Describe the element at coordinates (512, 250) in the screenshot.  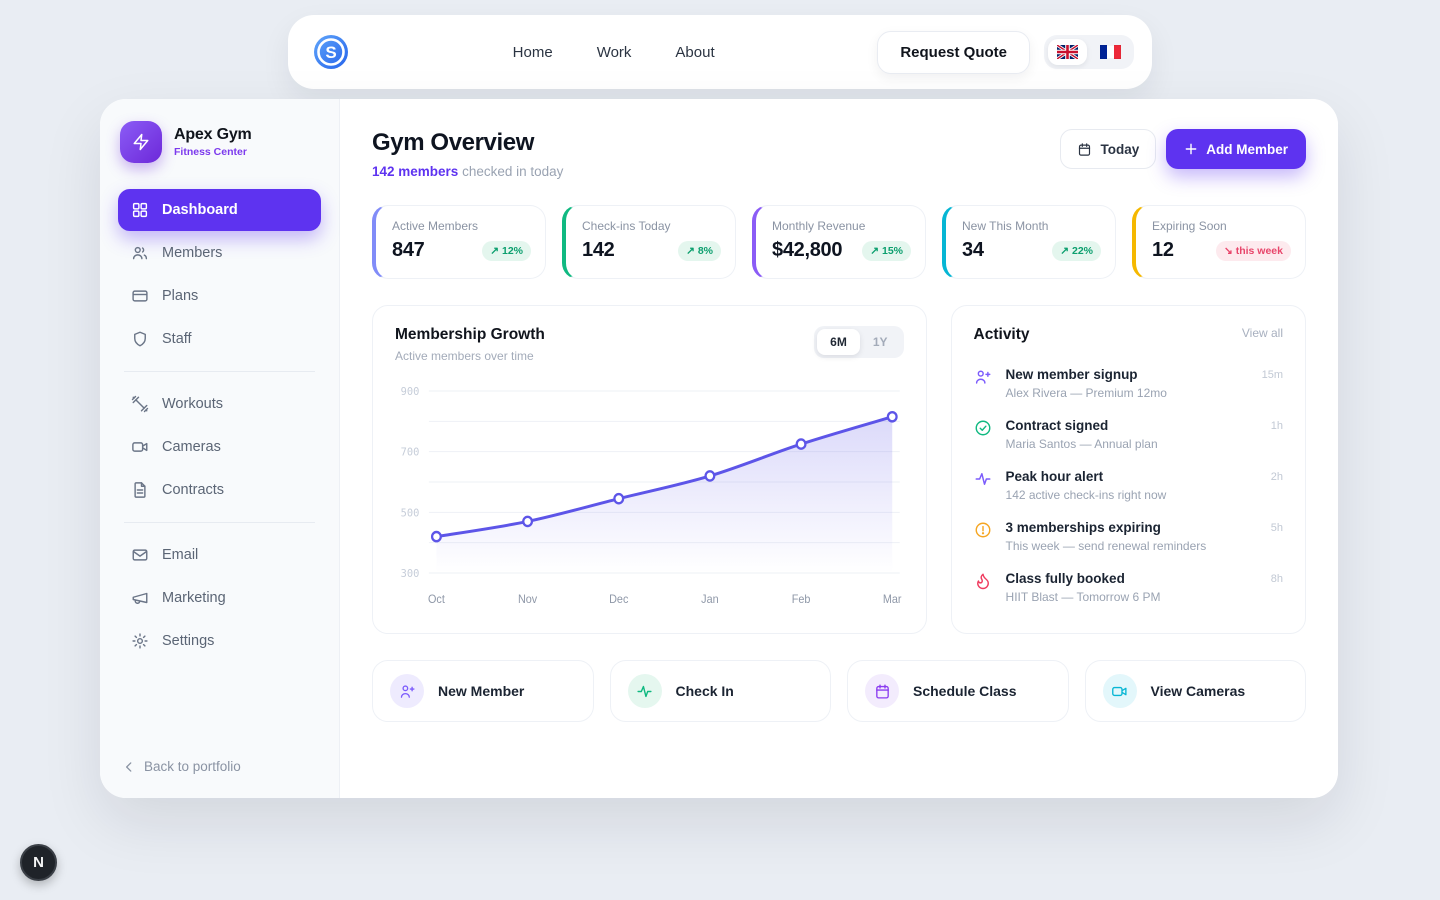
I see `trend-label: 12%` at that location.